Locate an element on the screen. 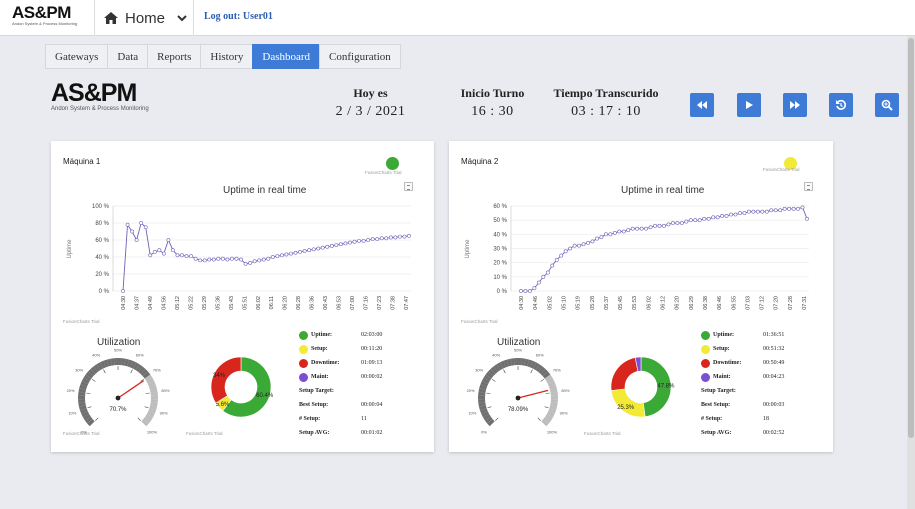 The height and width of the screenshot is (509, 915). logout-link: Log out: User01 is located at coordinates (238, 16).